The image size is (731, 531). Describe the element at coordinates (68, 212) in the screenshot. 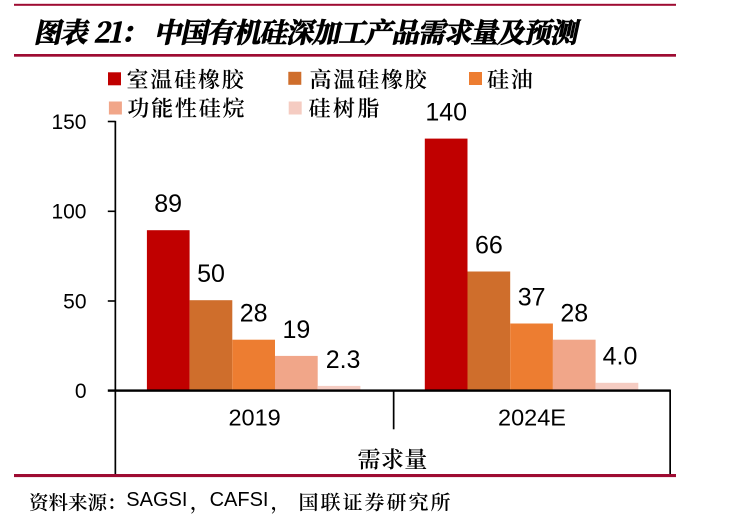

I see `svg-text: 100` at that location.